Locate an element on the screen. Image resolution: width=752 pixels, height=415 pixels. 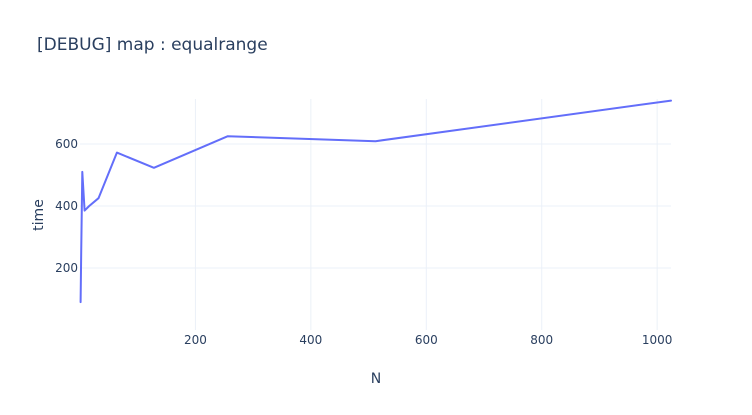
chart-title: [DEBUG] map : equalrange is located at coordinates (152, 45).